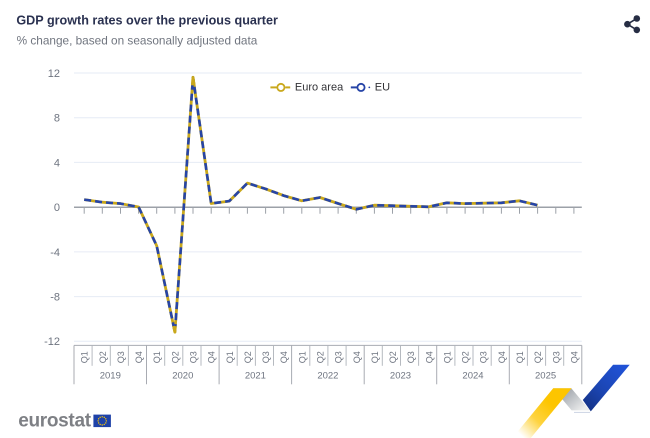 This screenshot has height=438, width=650. I want to click on svg-text: 2020, so click(182, 376).